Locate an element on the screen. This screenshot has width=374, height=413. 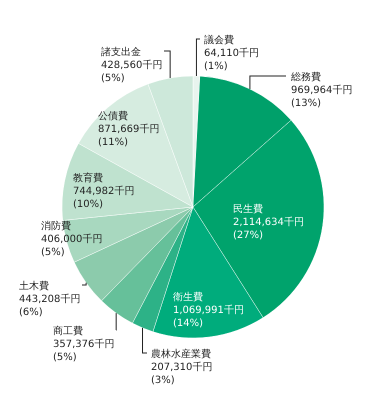
slice-label: 土木費 is located at coordinates (34, 286).